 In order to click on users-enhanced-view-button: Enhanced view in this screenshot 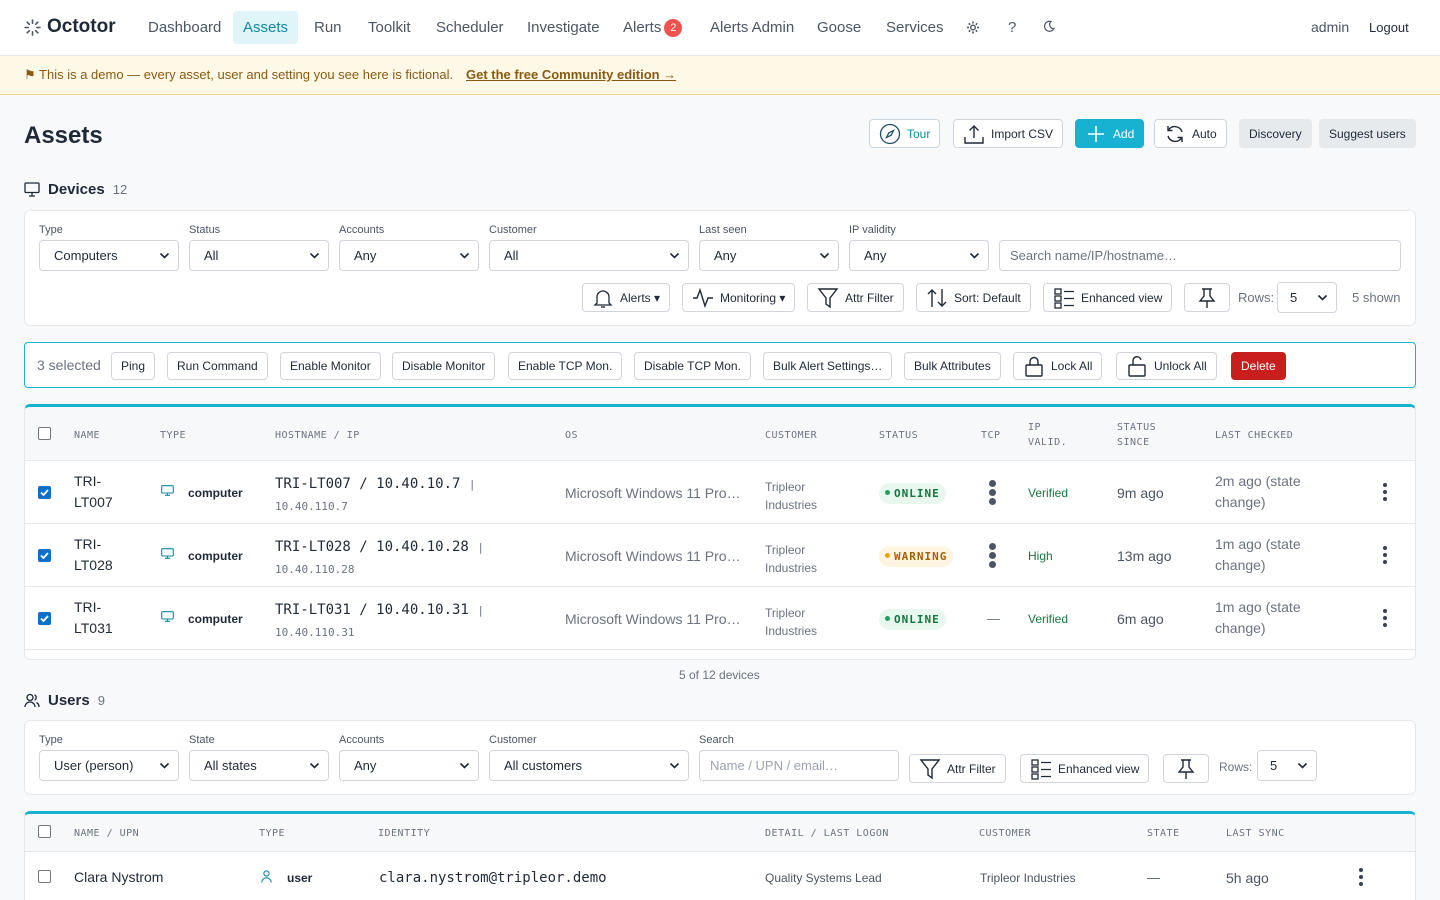, I will do `click(1085, 768)`.